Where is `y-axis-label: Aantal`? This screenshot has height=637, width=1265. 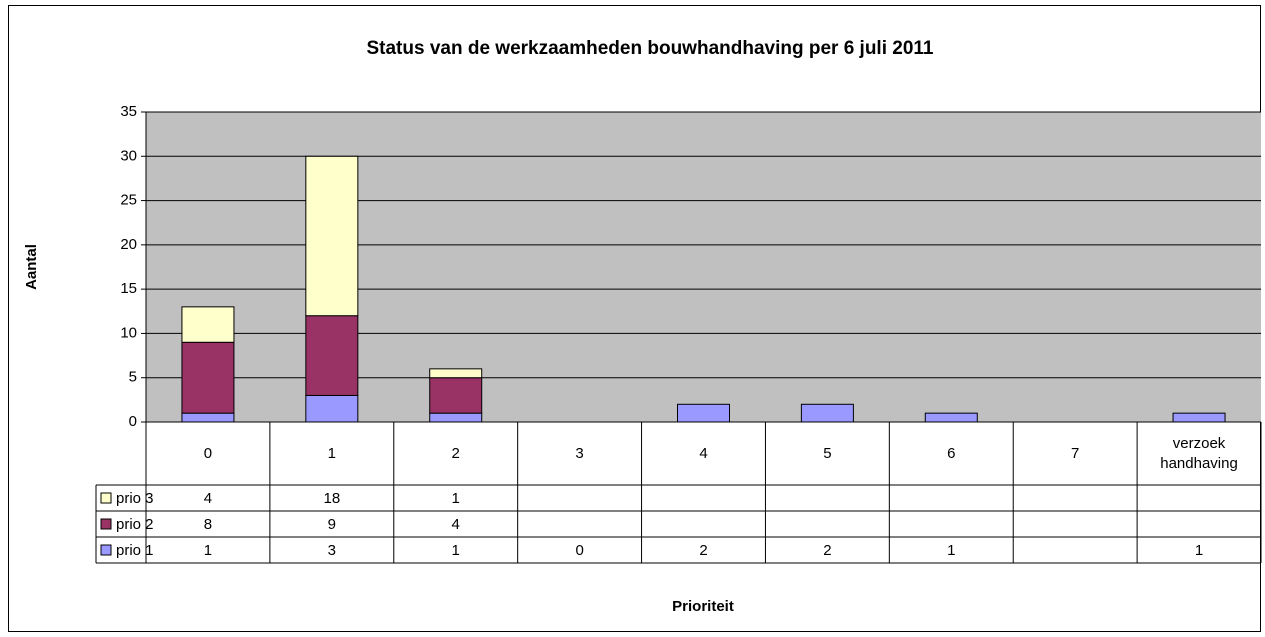 y-axis-label: Aantal is located at coordinates (31, 267).